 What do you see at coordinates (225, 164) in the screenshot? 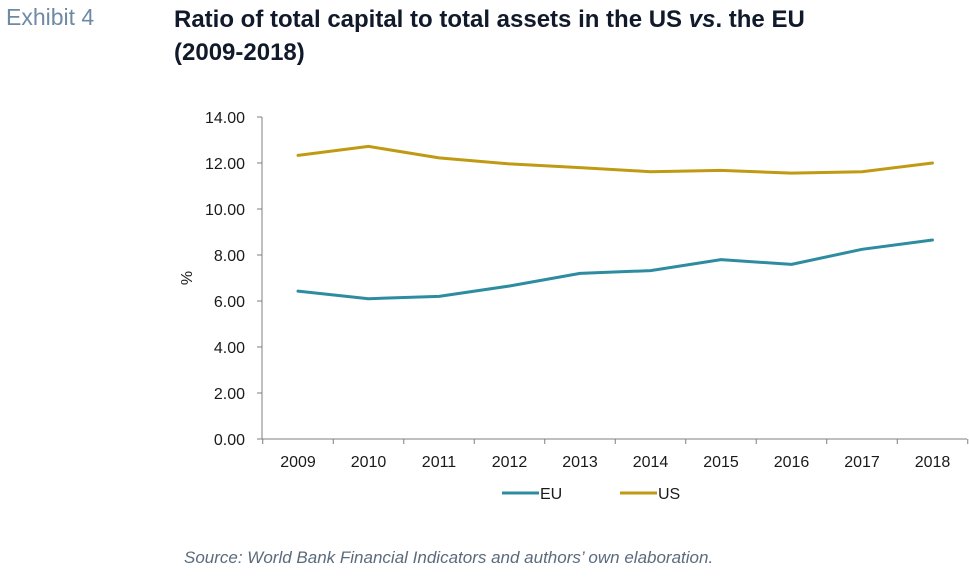
I see `y-tick-label: 12.00` at bounding box center [225, 164].